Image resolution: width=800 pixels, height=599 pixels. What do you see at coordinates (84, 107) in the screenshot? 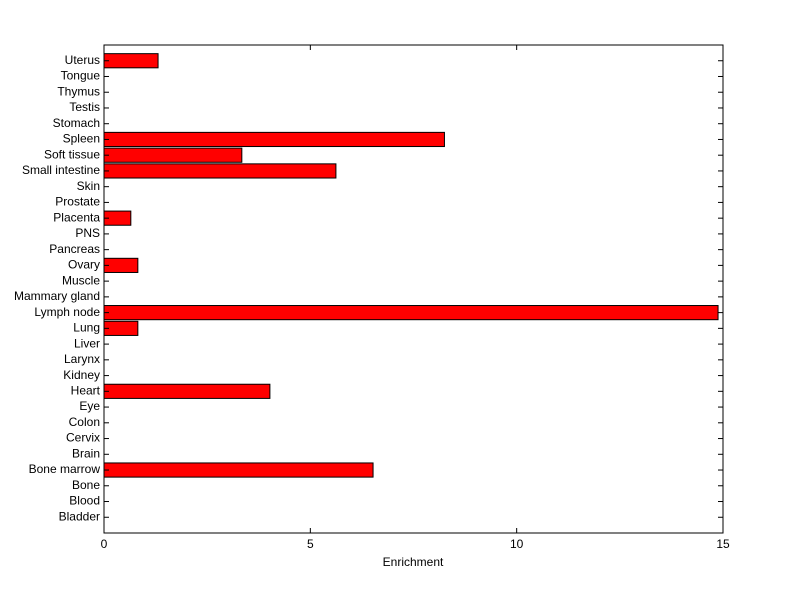
I see `y-tick-label: Testis` at bounding box center [84, 107].